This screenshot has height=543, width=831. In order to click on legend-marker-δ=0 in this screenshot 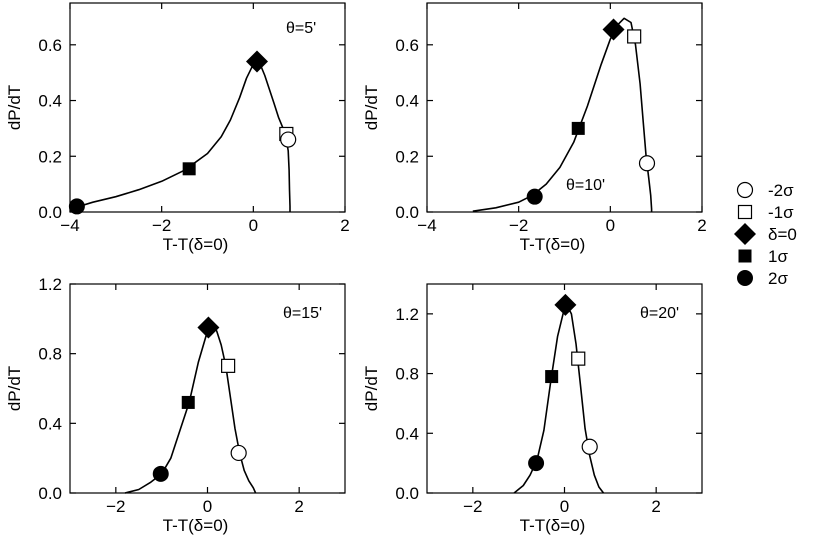, I will do `click(745, 234)`.